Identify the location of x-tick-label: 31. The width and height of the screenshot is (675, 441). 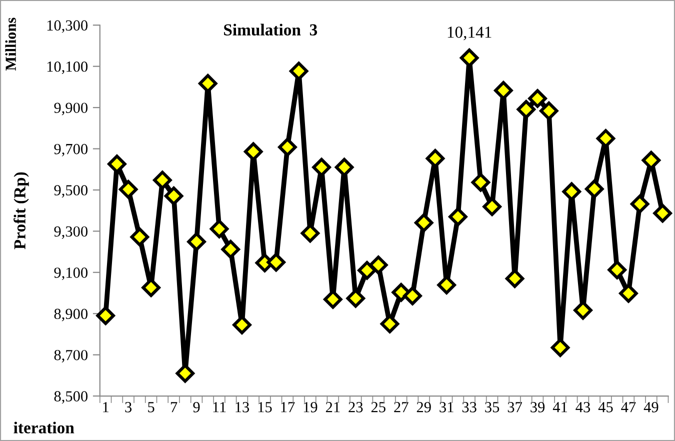
(447, 407).